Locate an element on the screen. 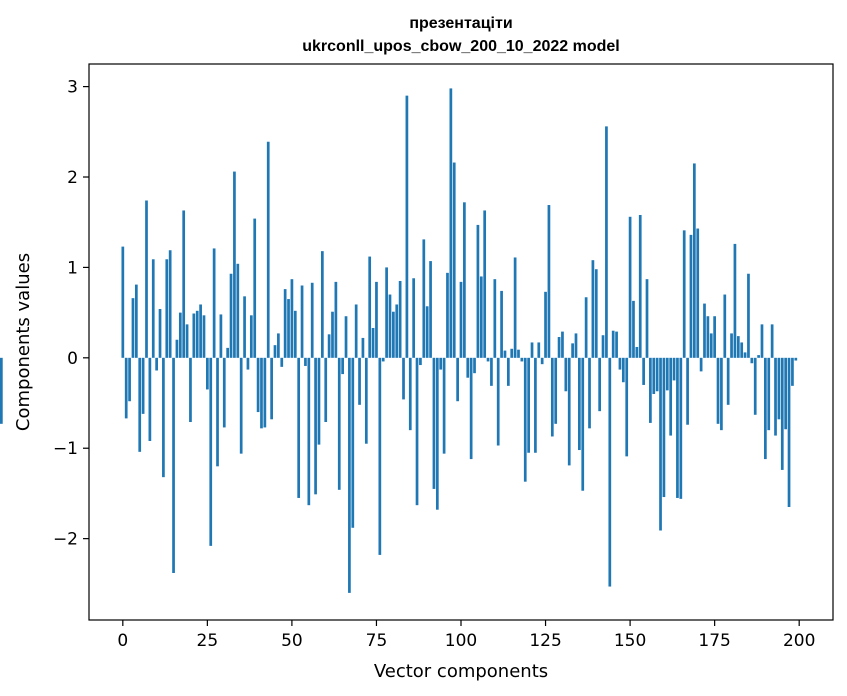 The width and height of the screenshot is (847, 696). x-tick-label: 100 is located at coordinates (461, 641).